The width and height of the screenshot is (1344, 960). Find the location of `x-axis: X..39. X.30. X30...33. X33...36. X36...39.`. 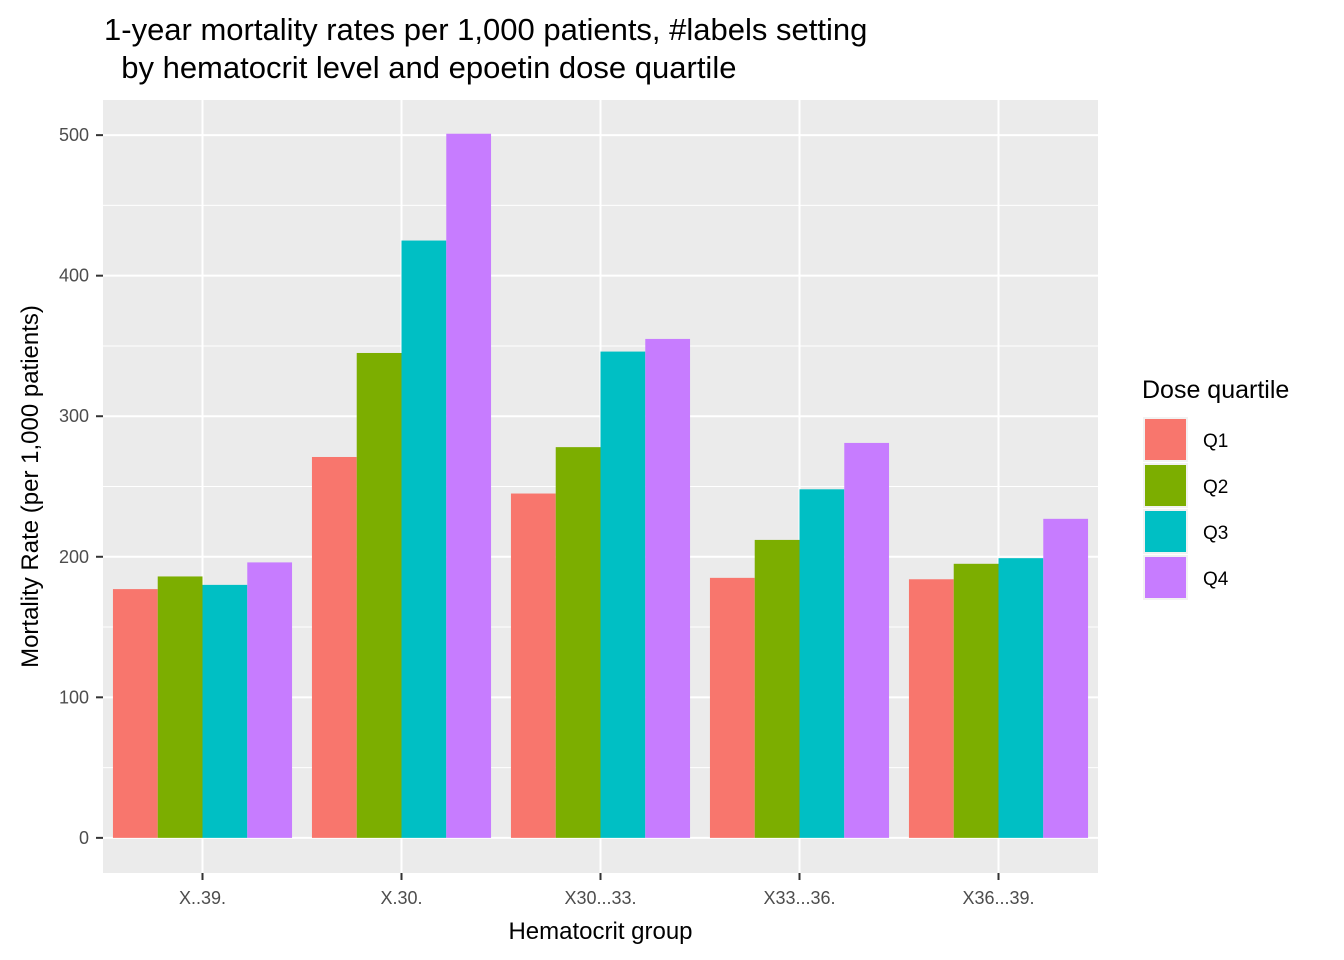

x-axis: X..39. X.30. X30...33. X33...36. X36...39. is located at coordinates (607, 890).